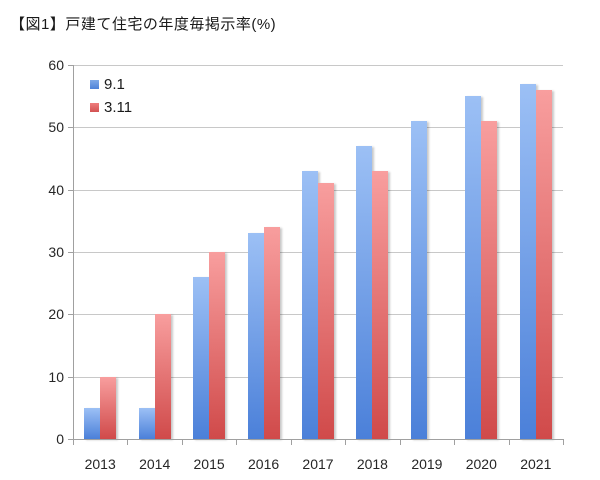 This screenshot has height=480, width=600. I want to click on legend-item-3.11: 3.11, so click(111, 107).